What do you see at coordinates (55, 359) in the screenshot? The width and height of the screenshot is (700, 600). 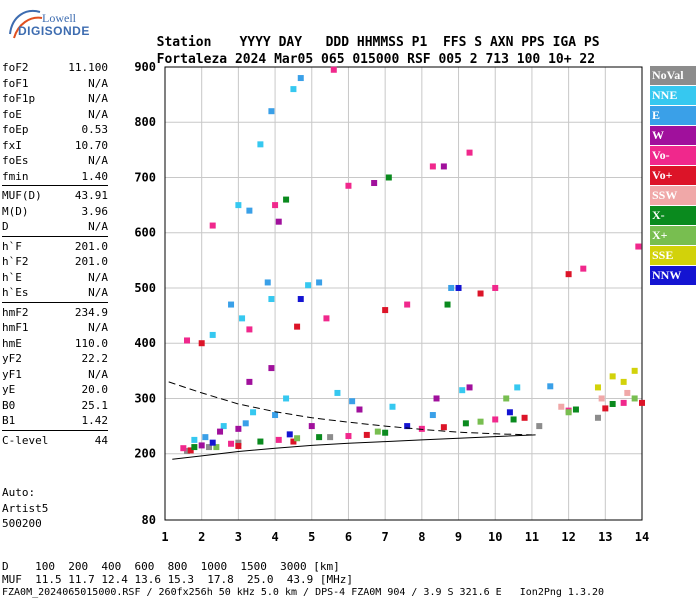 I see `param-row: yF2 22.2` at bounding box center [55, 359].